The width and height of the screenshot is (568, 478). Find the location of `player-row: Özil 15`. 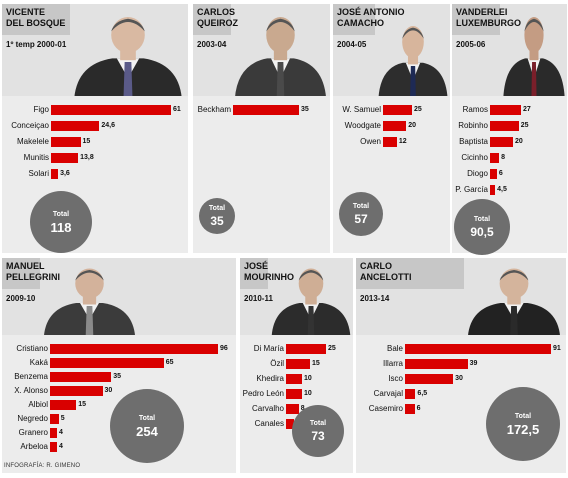

player-row: Özil 15 is located at coordinates (296, 364).